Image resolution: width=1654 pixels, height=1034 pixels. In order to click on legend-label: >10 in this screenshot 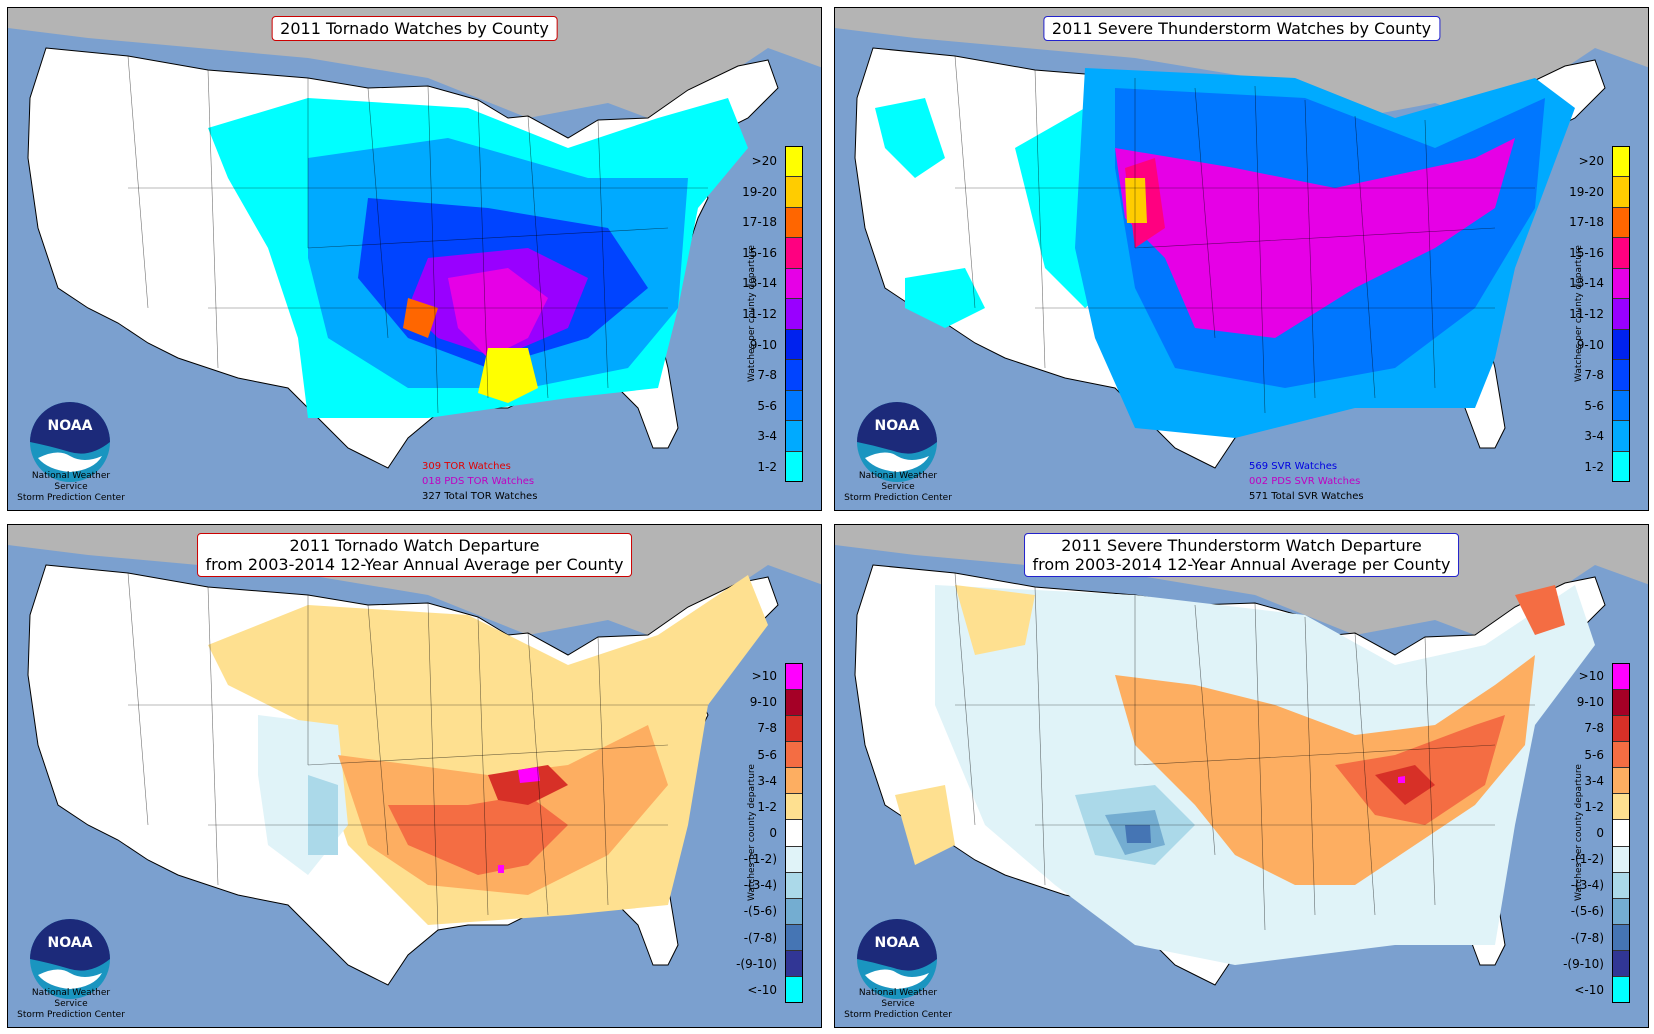, I will do `click(1591, 676)`.